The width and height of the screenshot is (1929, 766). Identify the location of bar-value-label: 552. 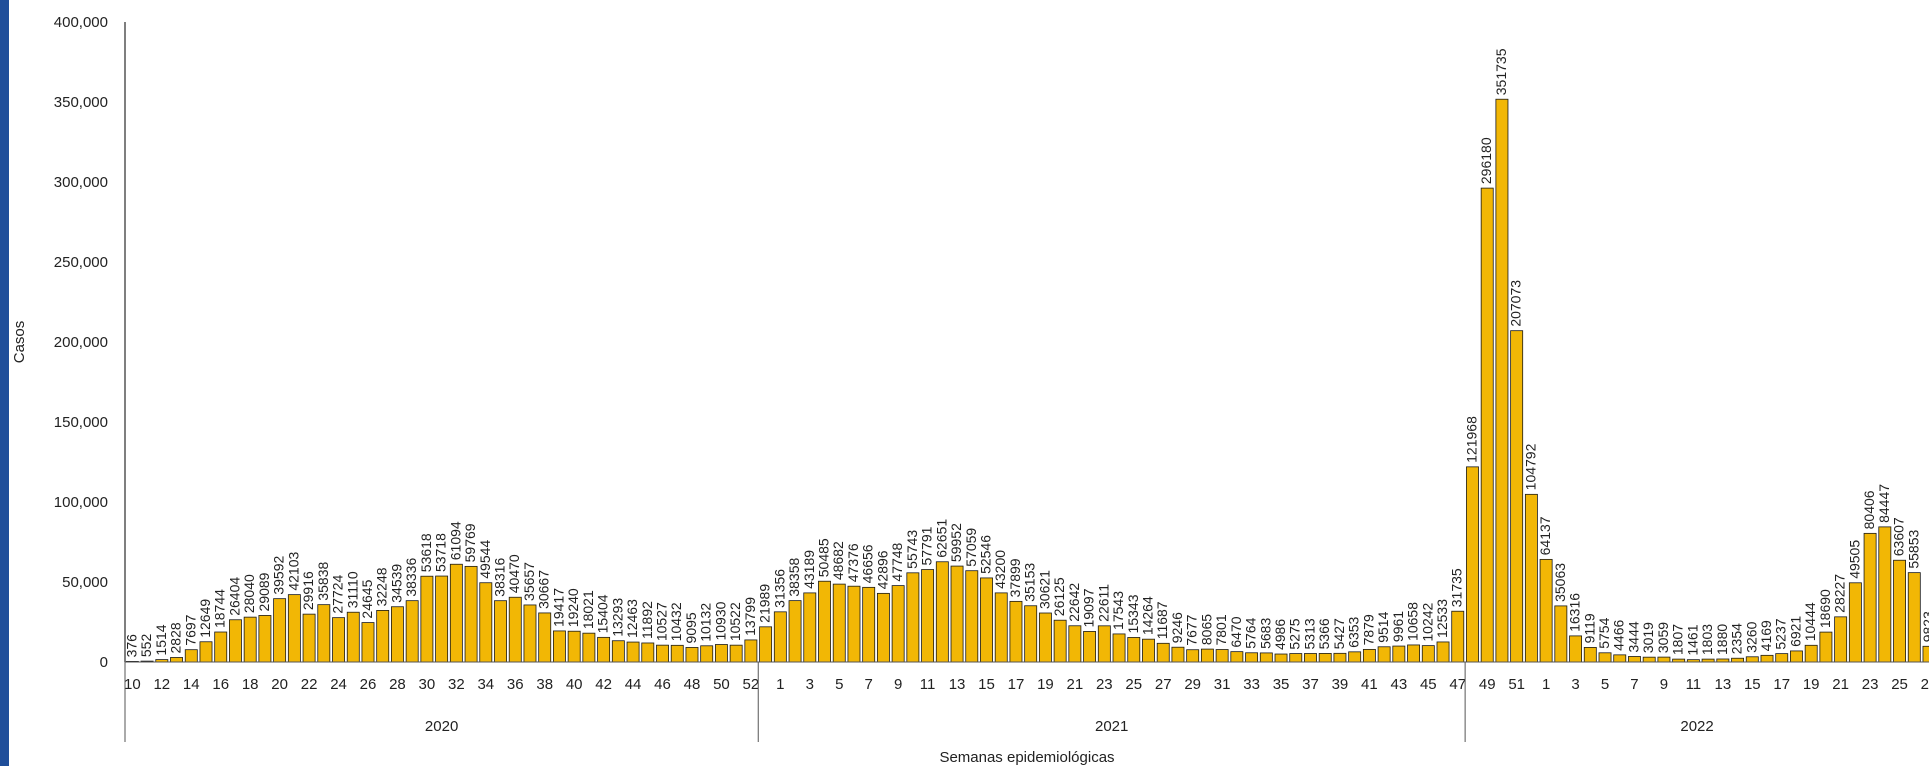
(146, 646).